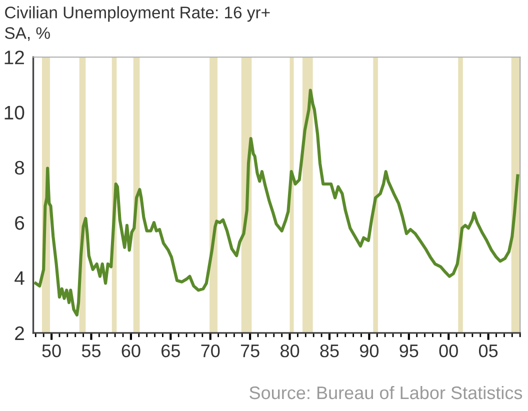 The width and height of the screenshot is (528, 411). What do you see at coordinates (131, 351) in the screenshot?
I see `x-tick-label: 60` at bounding box center [131, 351].